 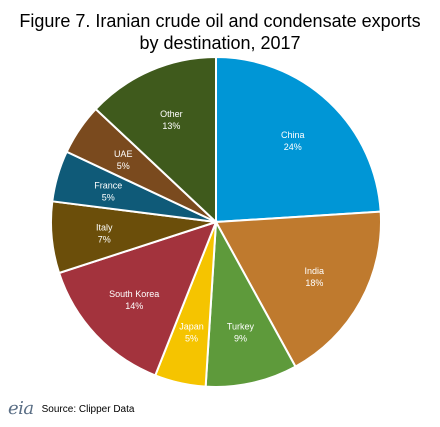 I want to click on slice-percent-france: 5%, so click(x=108, y=198).